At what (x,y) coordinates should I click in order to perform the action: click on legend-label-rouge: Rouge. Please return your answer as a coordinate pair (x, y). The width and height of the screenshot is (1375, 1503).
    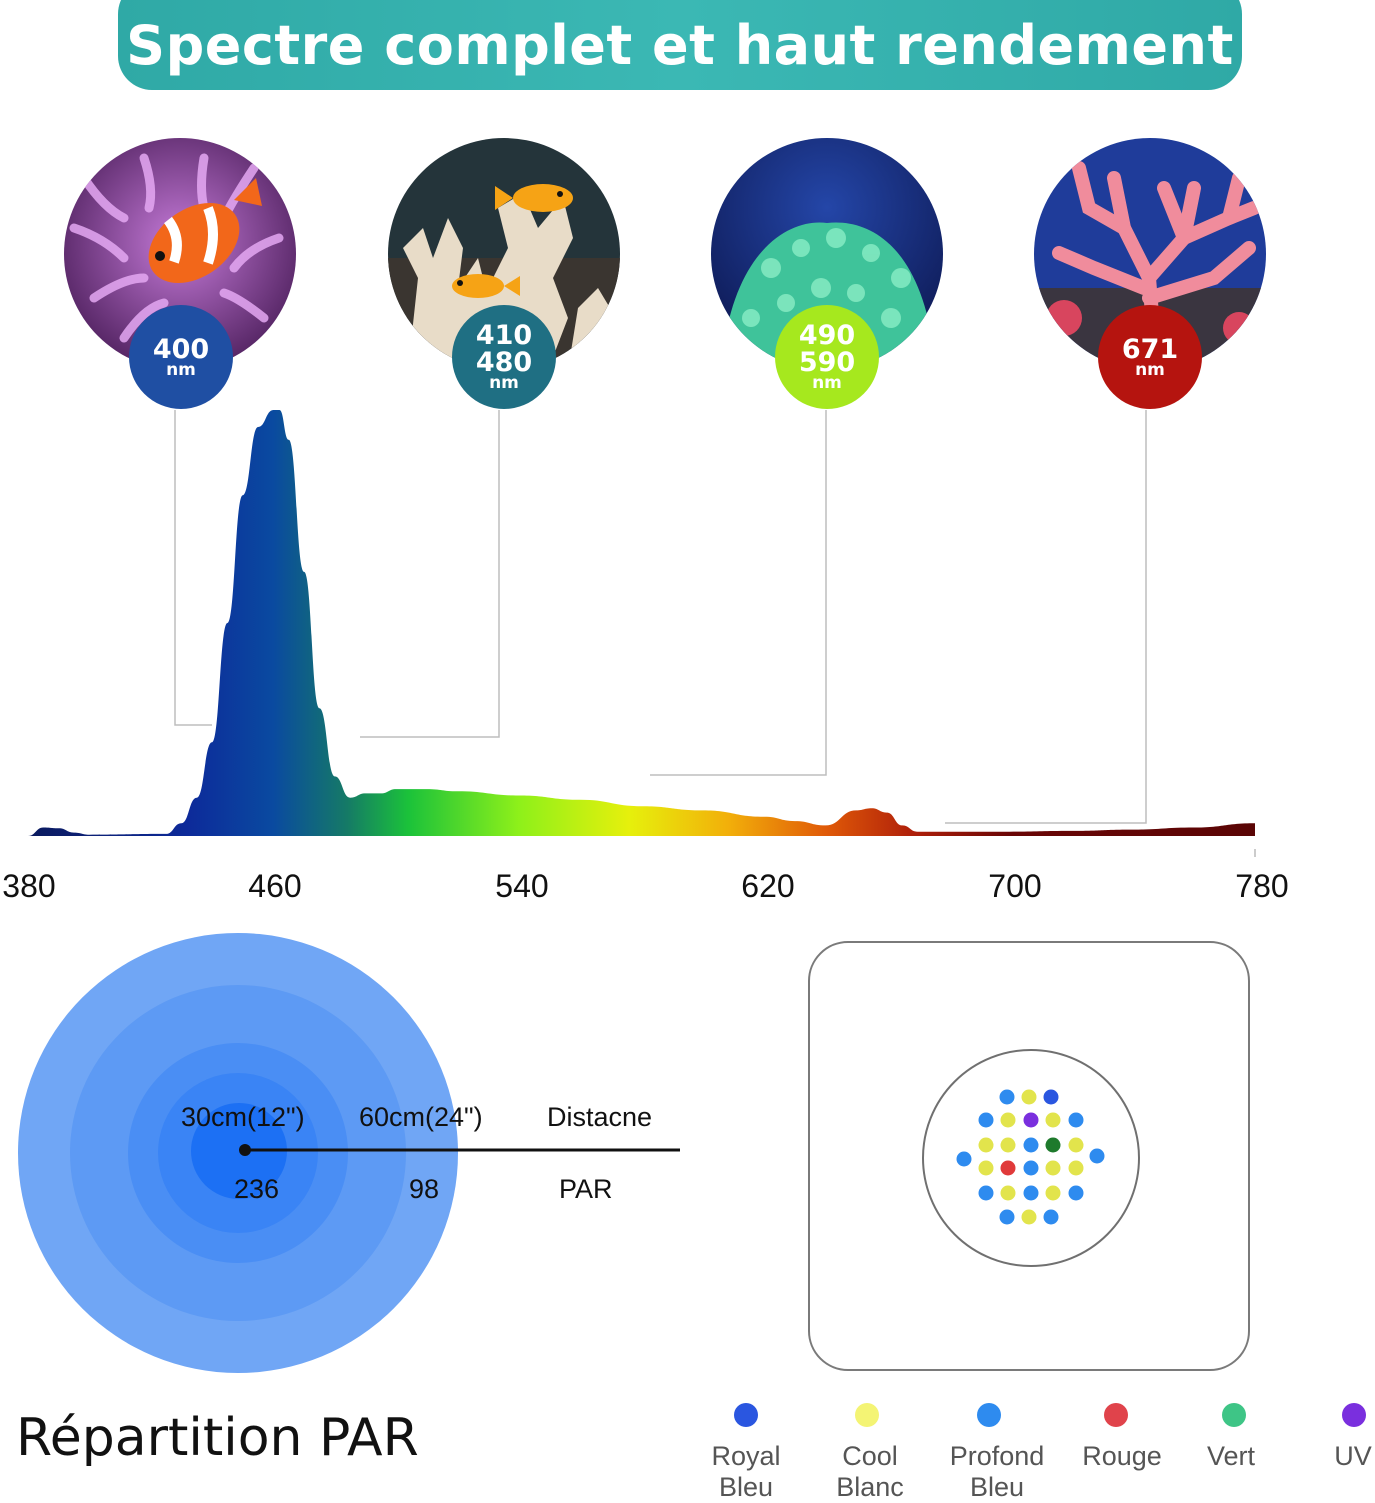
    Looking at the image, I should click on (1122, 1456).